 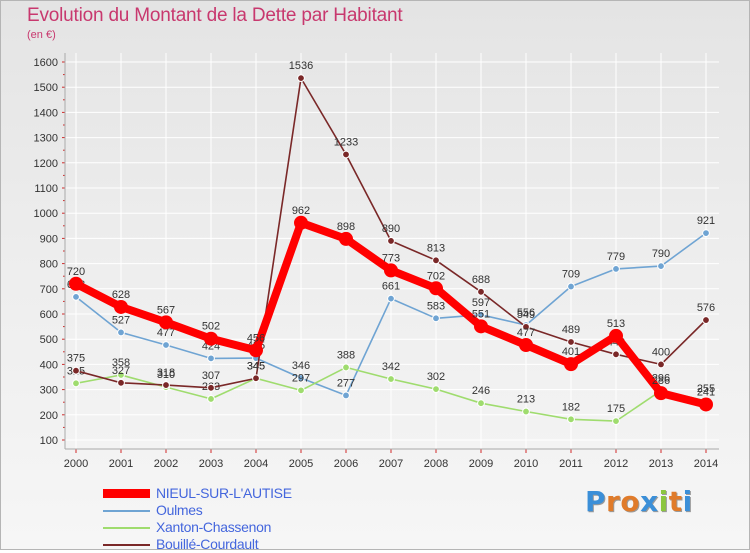 What do you see at coordinates (436, 306) in the screenshot?
I see `data-label: 583` at bounding box center [436, 306].